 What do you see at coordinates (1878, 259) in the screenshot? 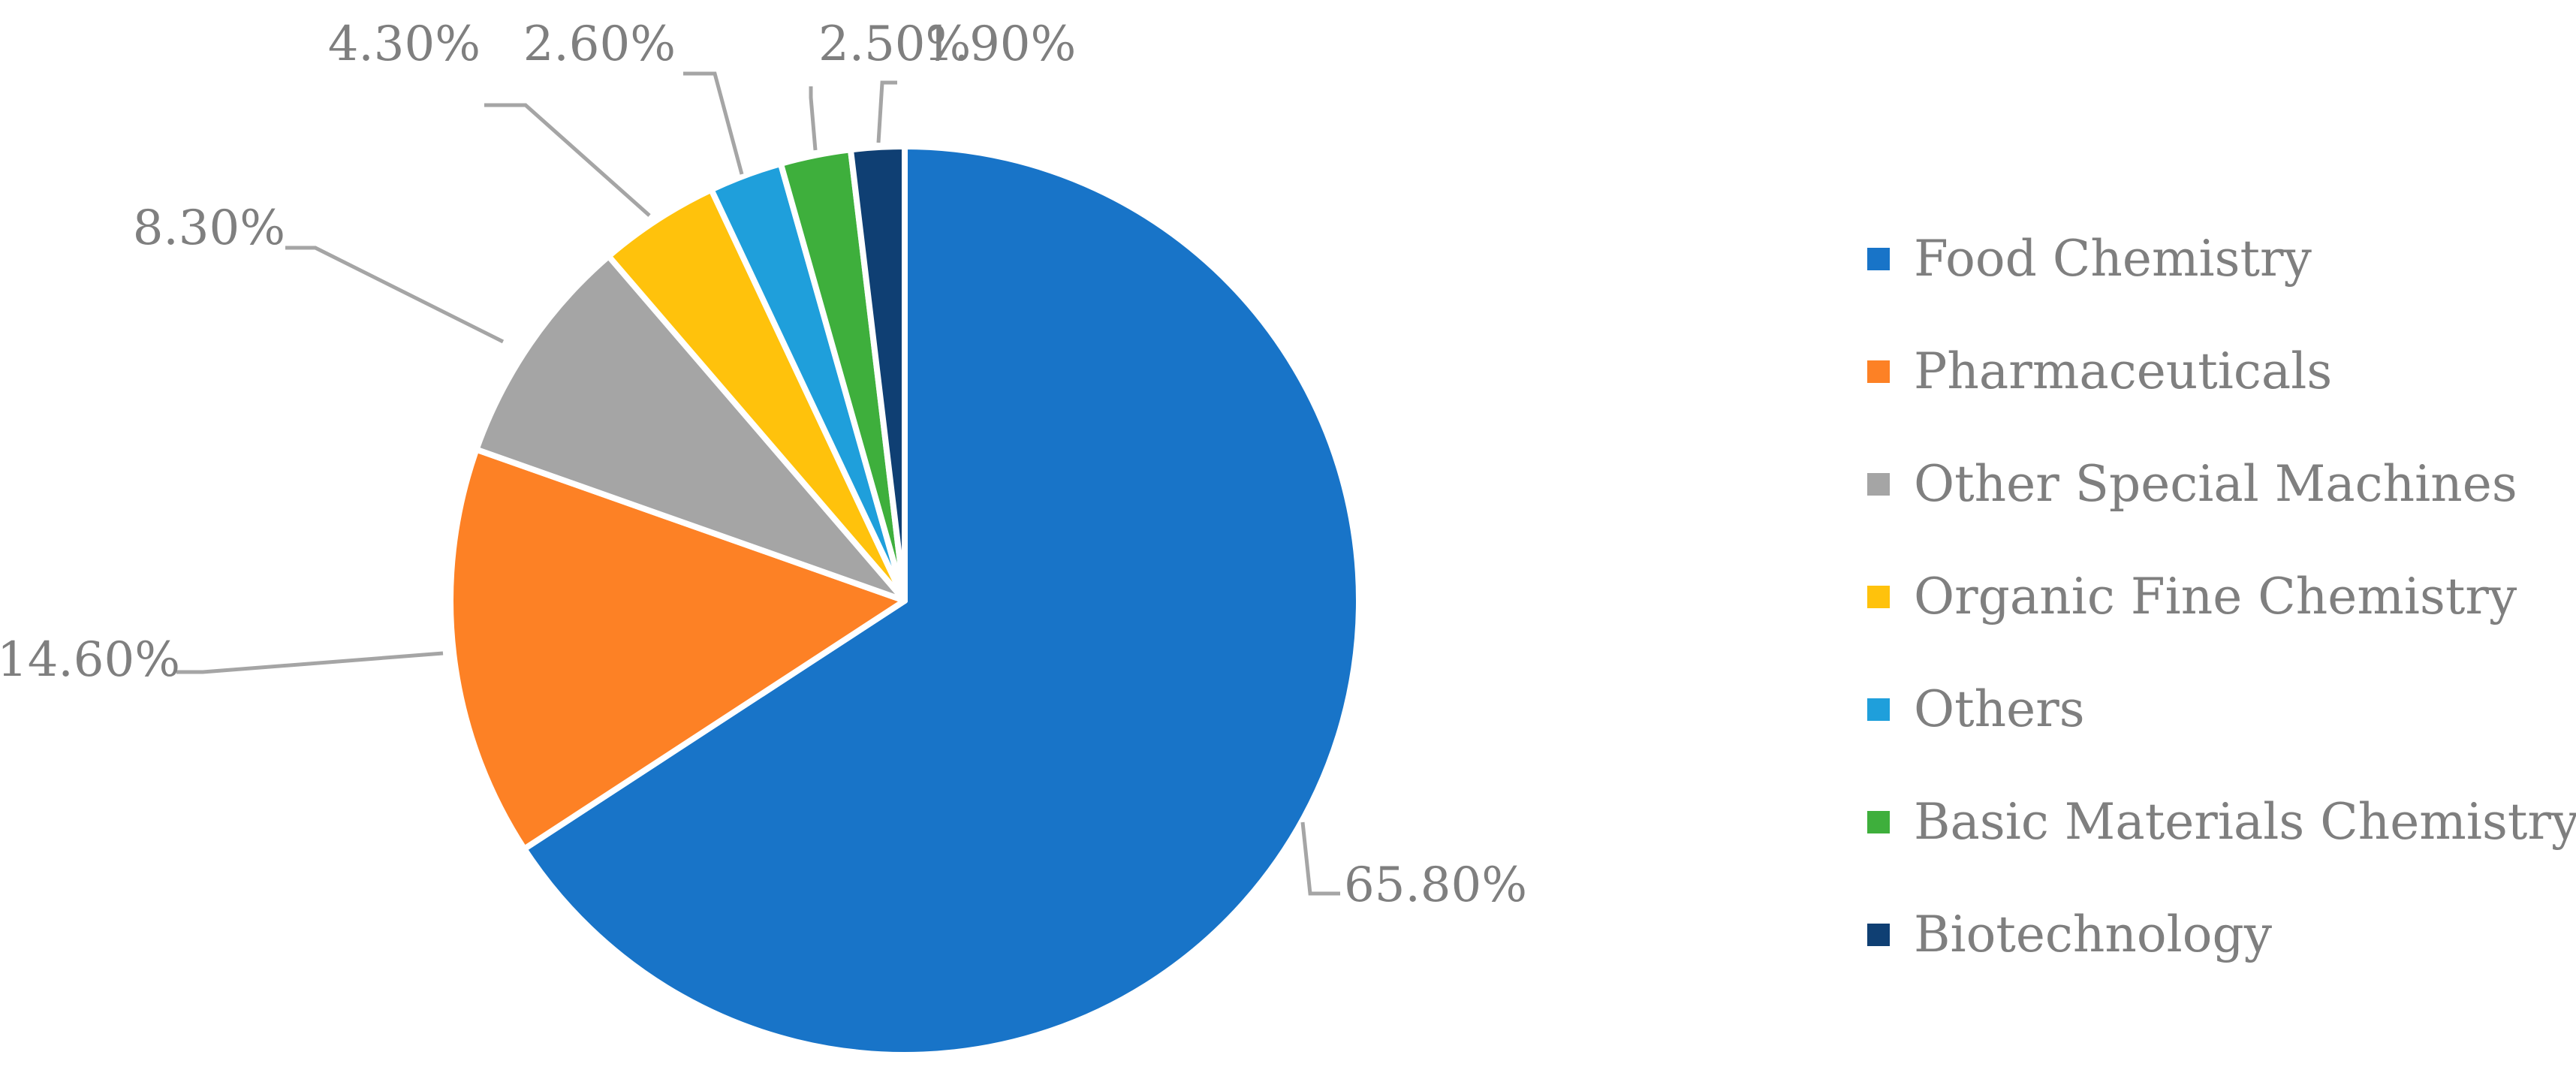
I see `legend-swatch-food-chemistry` at bounding box center [1878, 259].